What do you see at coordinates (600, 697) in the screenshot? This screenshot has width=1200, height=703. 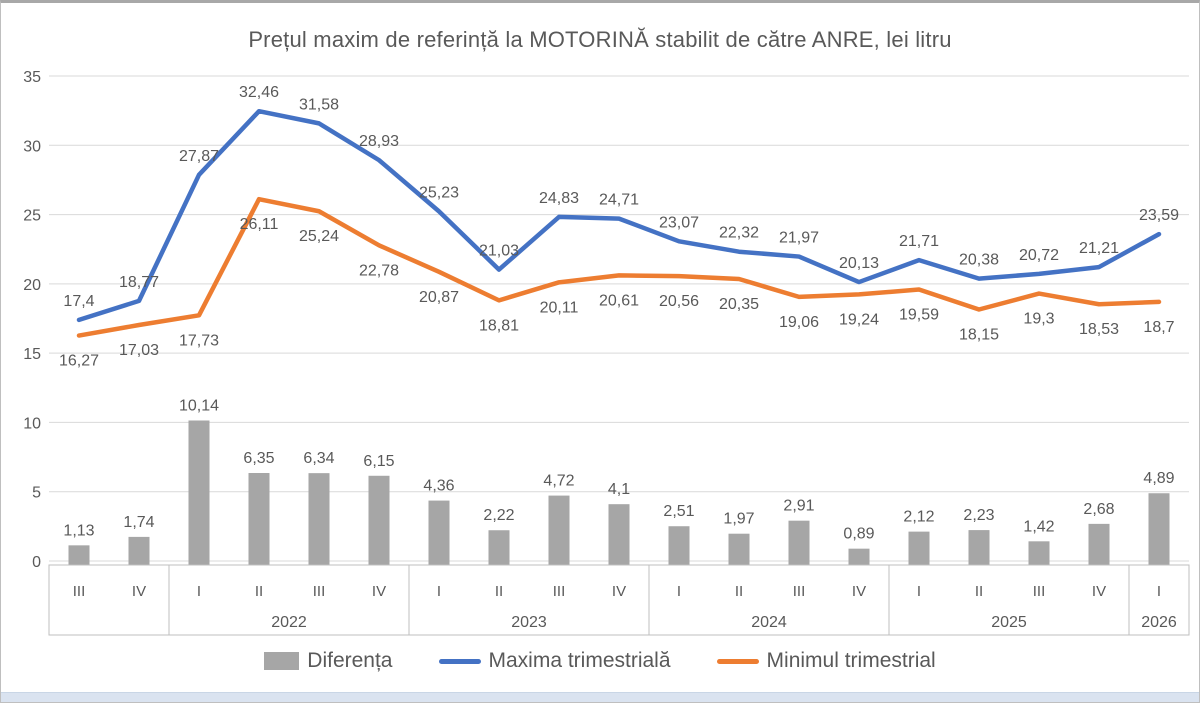 I see `bottom-strip` at bounding box center [600, 697].